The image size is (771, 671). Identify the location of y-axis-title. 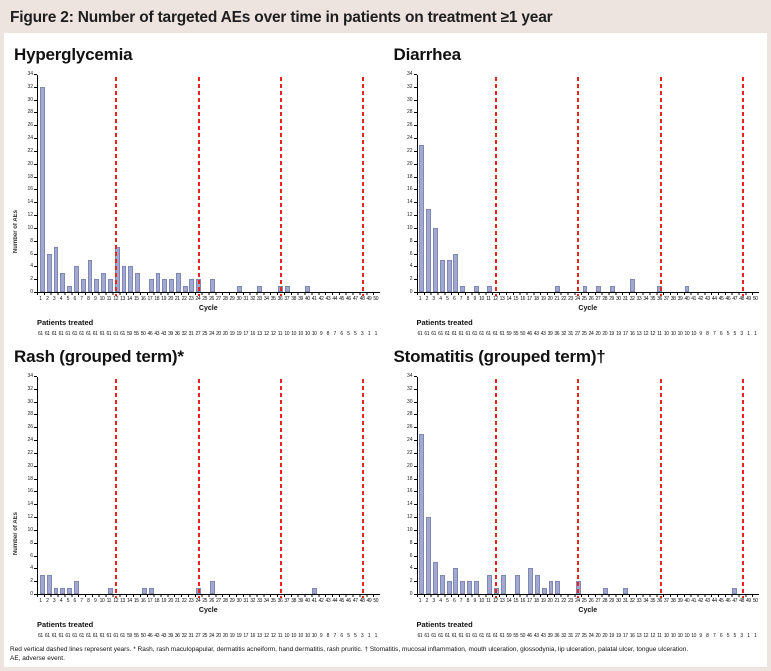
(397, 184).